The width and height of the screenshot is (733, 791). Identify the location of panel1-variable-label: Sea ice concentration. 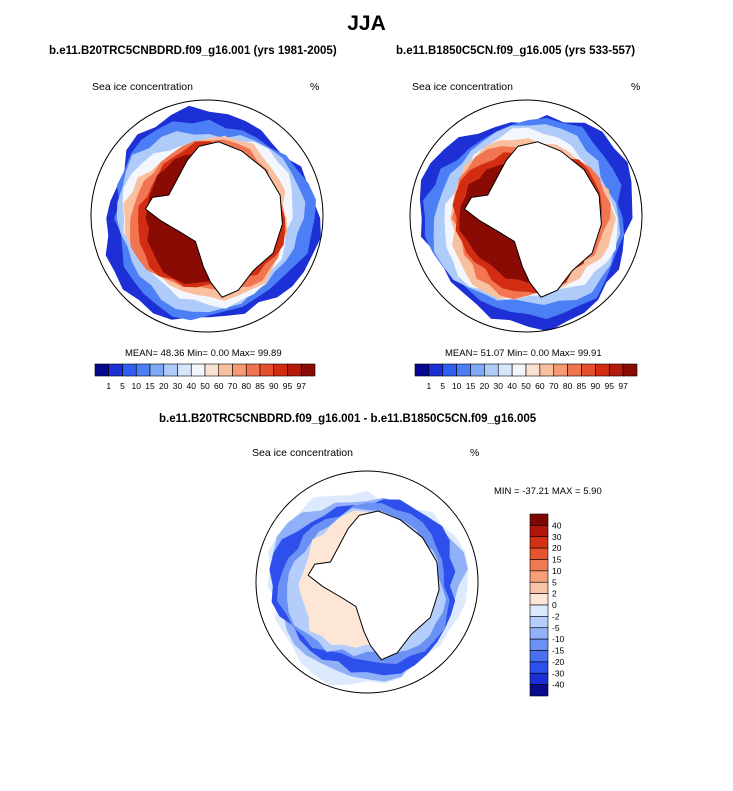
(142, 87).